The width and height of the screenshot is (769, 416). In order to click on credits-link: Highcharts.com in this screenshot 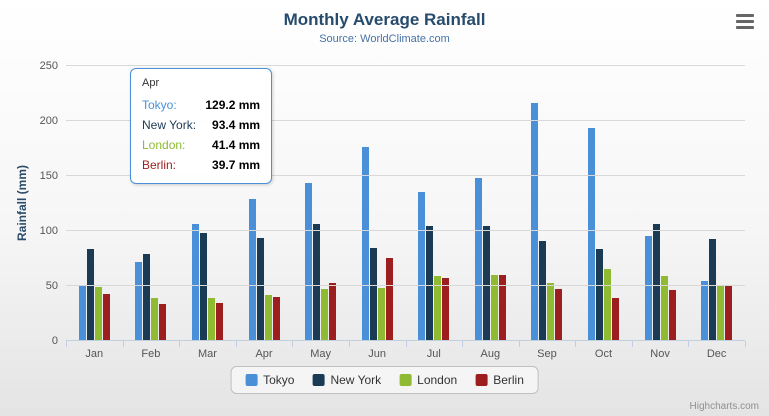, I will do `click(724, 406)`.